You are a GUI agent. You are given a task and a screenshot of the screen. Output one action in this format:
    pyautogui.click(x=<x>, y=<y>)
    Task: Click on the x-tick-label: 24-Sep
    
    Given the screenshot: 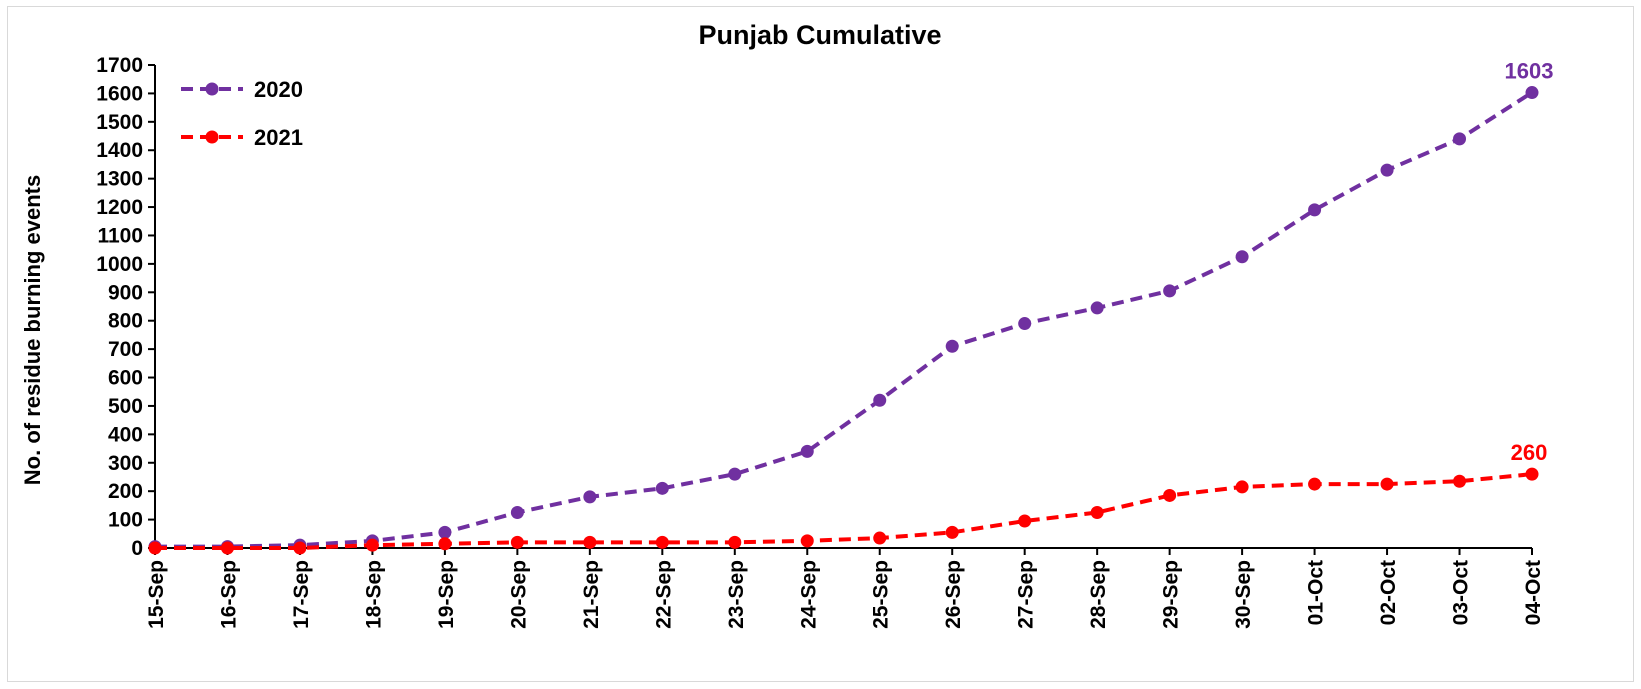 What is the action you would take?
    pyautogui.click(x=808, y=594)
    